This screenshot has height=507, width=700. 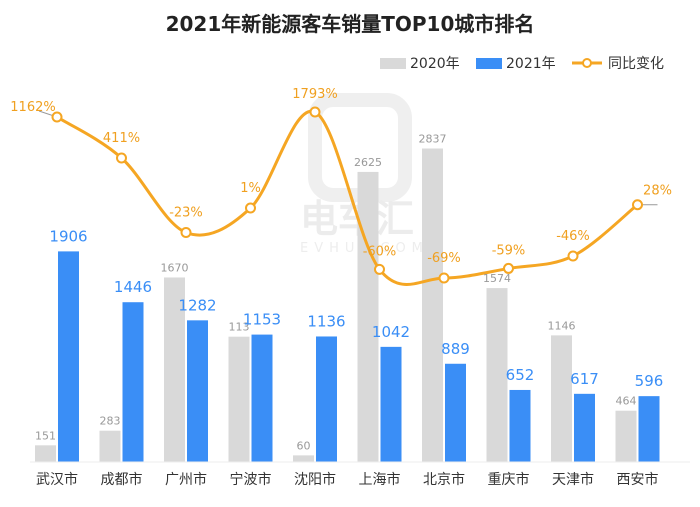 I want to click on label-2021: 1153, so click(x=262, y=320).